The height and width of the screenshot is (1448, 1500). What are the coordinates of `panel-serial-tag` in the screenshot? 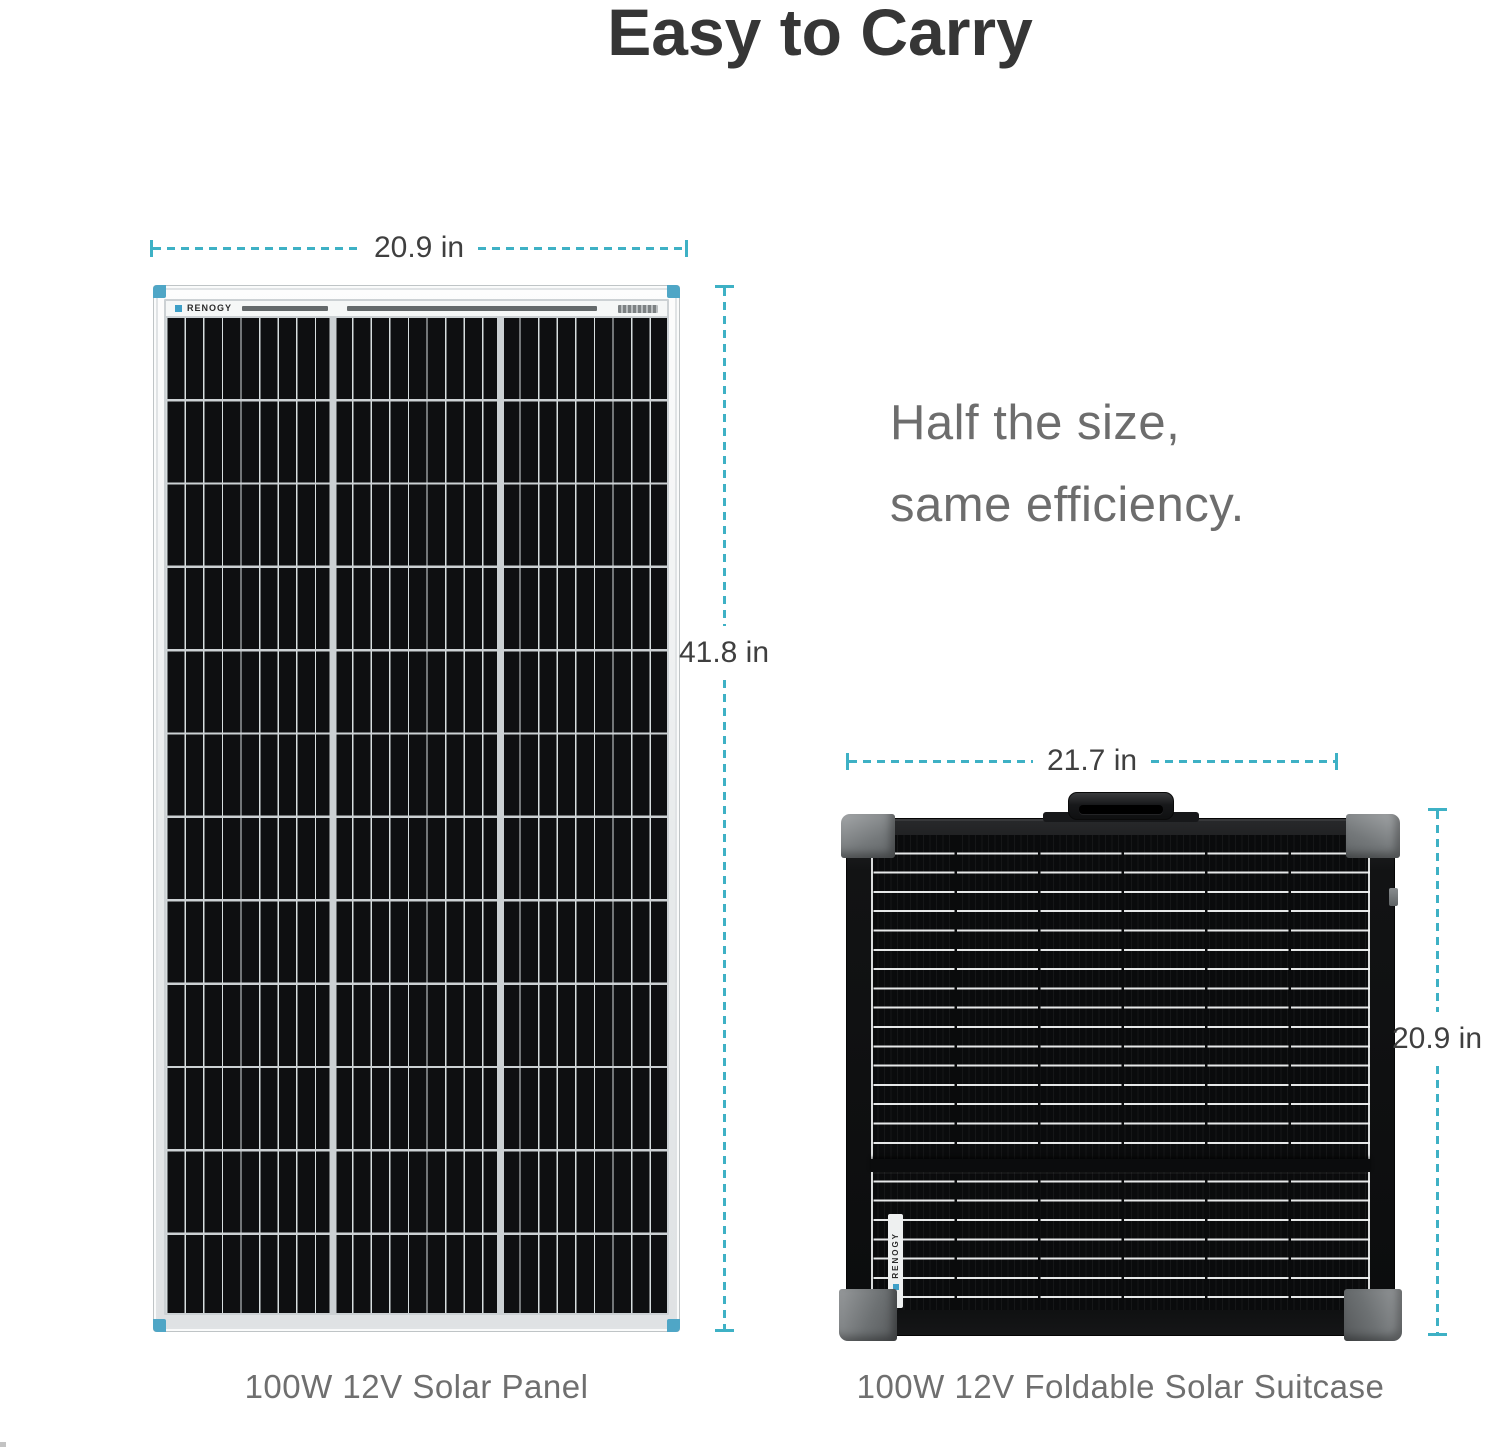 It's located at (638, 308).